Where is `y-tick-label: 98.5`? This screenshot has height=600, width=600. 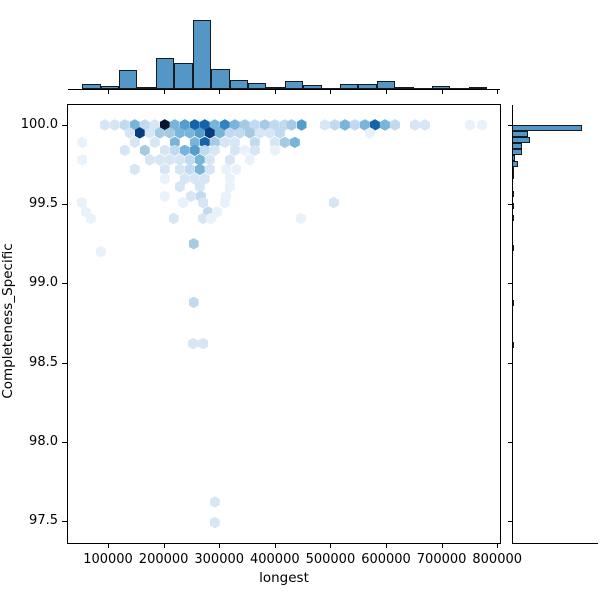 y-tick-label: 98.5 is located at coordinates (43, 362).